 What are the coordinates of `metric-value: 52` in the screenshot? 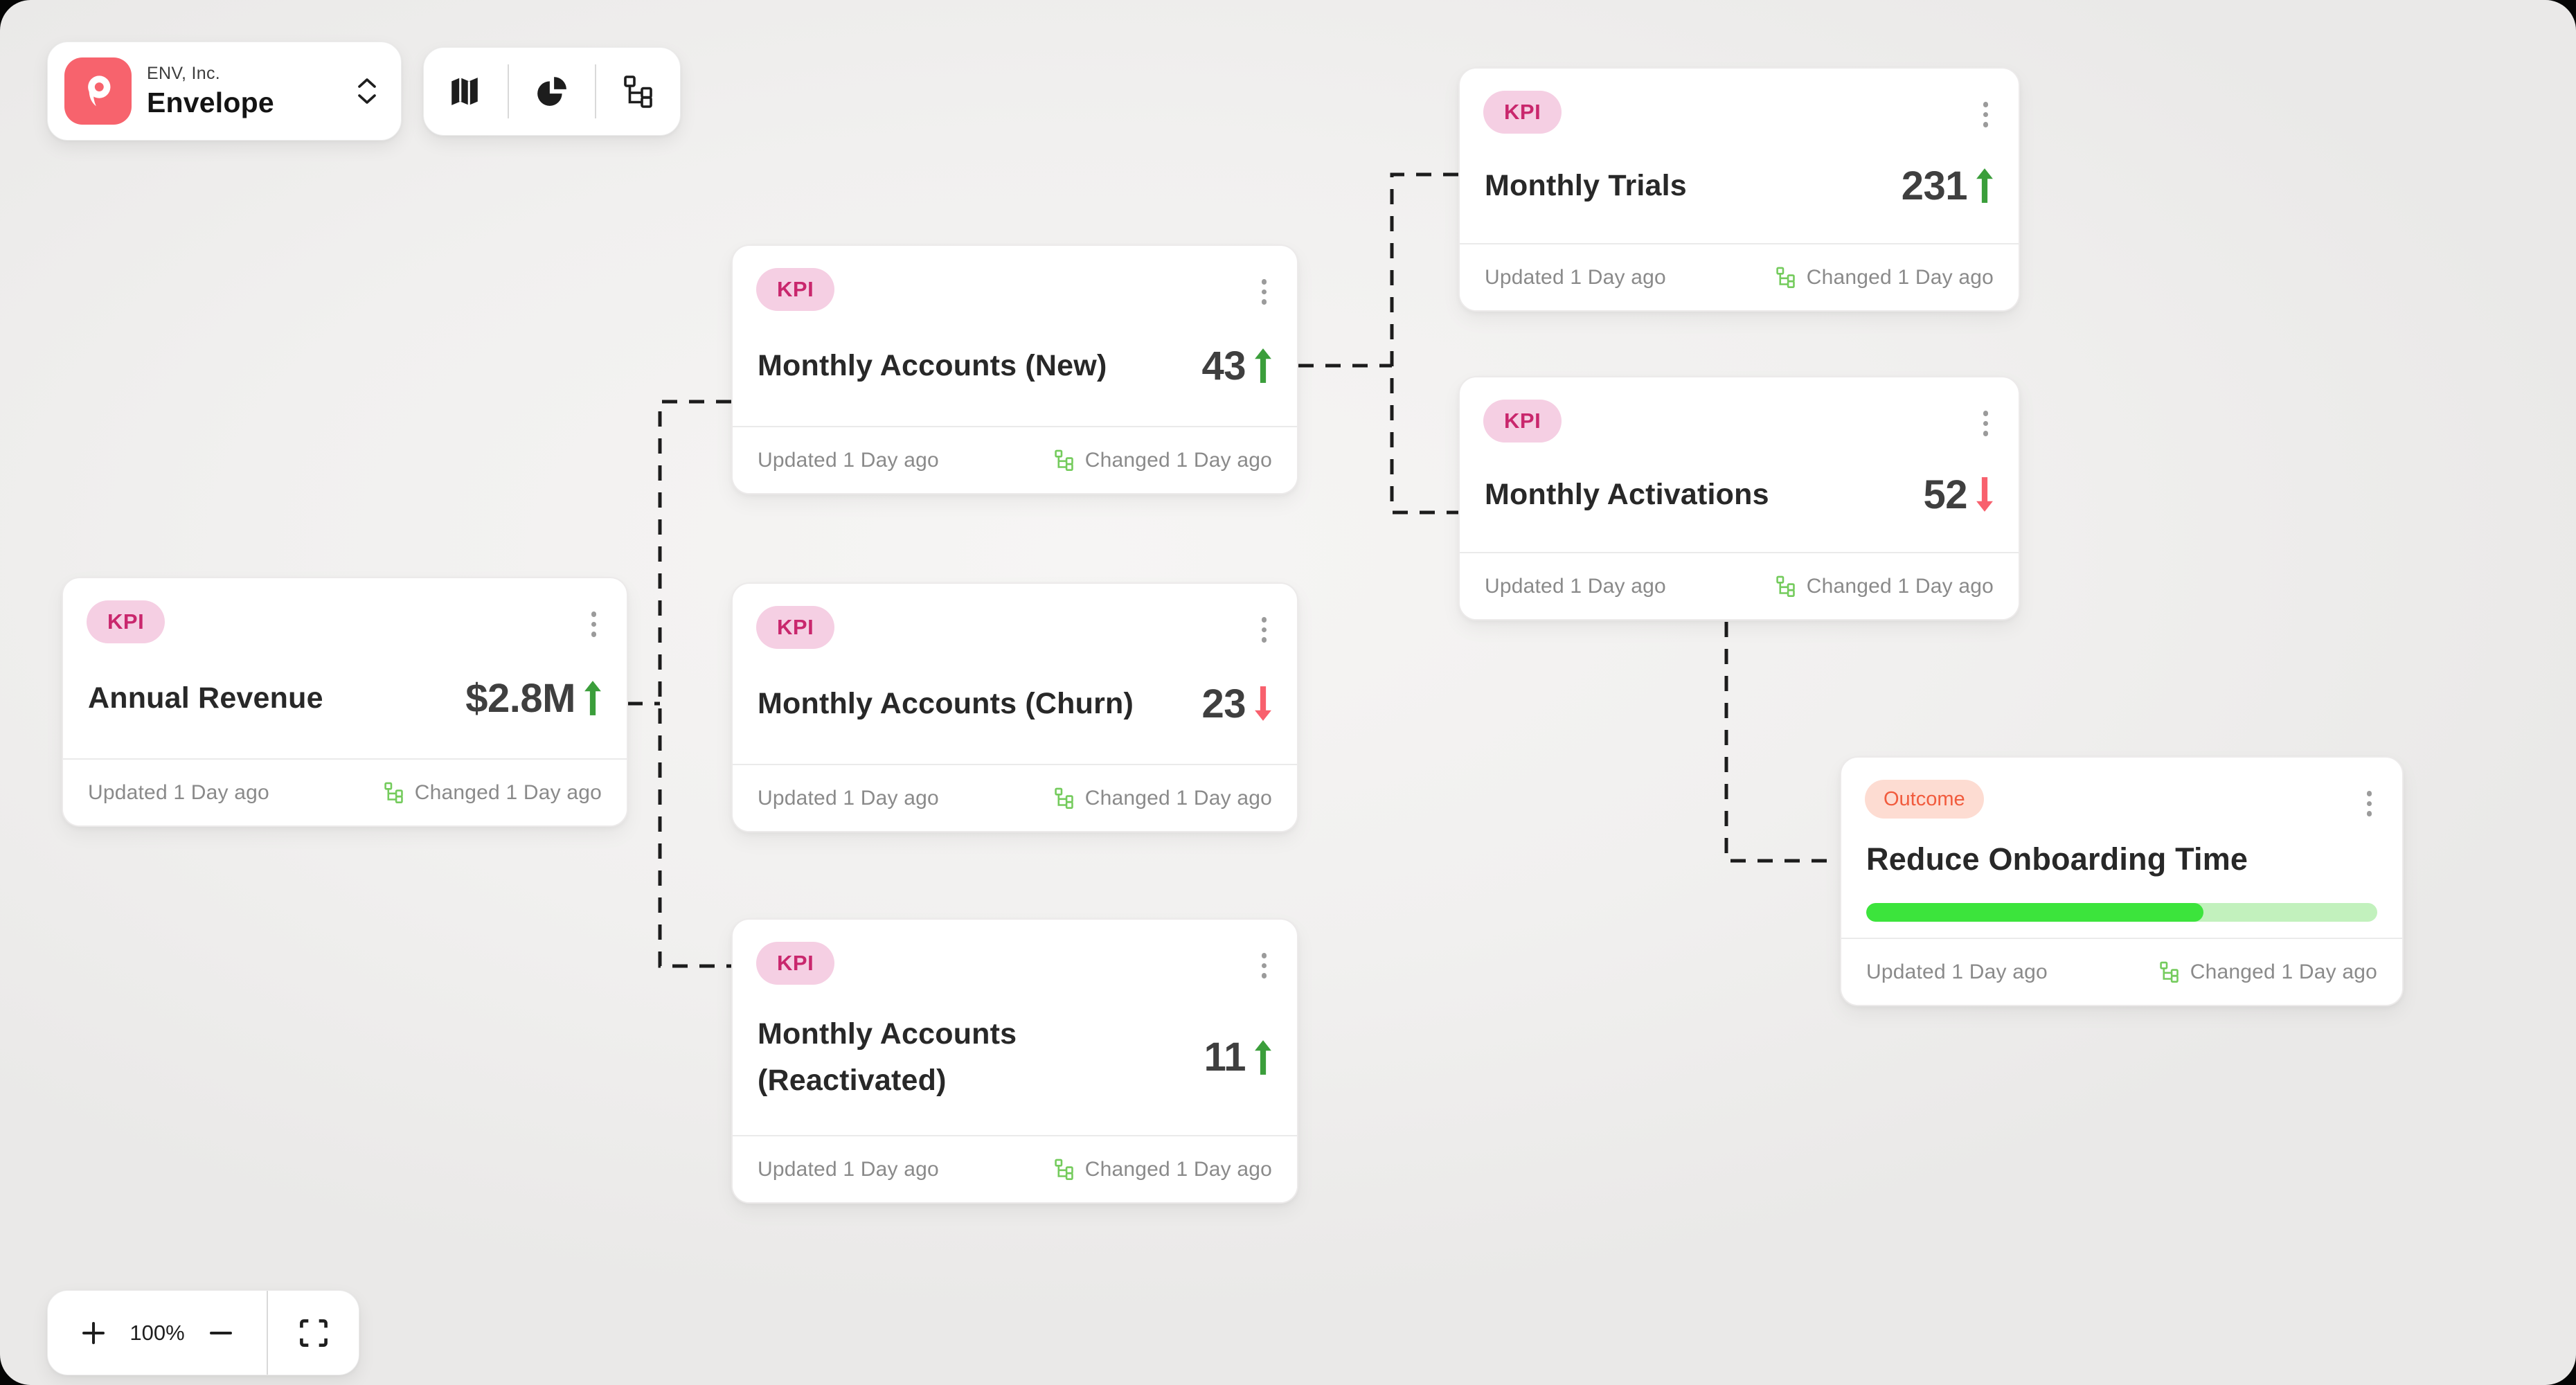 It's located at (1945, 494).